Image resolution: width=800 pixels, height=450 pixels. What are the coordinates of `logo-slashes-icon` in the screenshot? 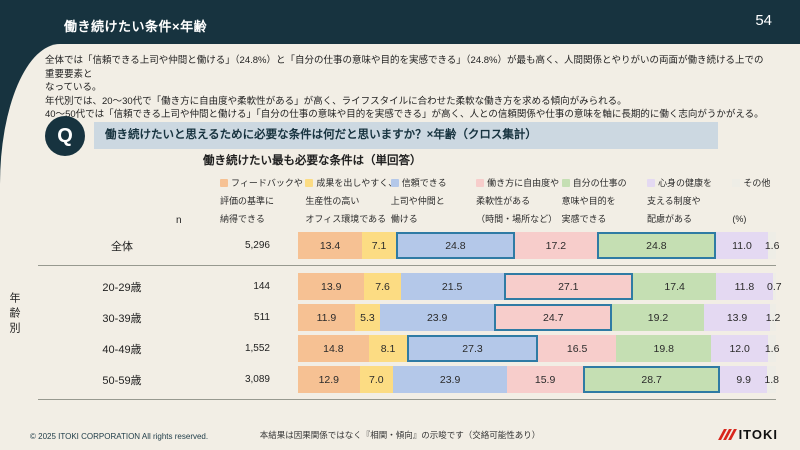 It's located at (727, 434).